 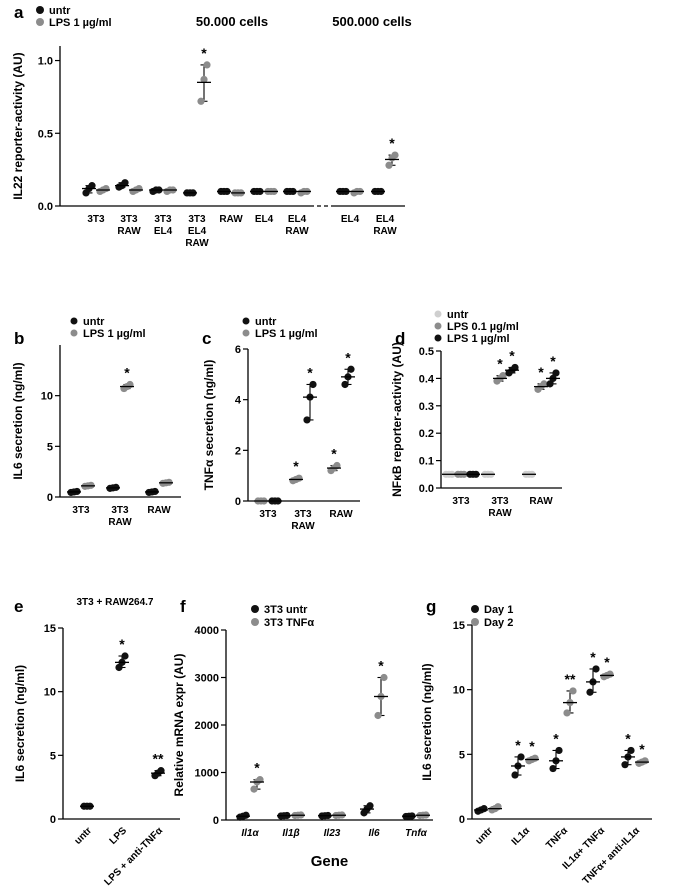 I want to click on y-tick-label-d: 0.2, so click(x=426, y=434).